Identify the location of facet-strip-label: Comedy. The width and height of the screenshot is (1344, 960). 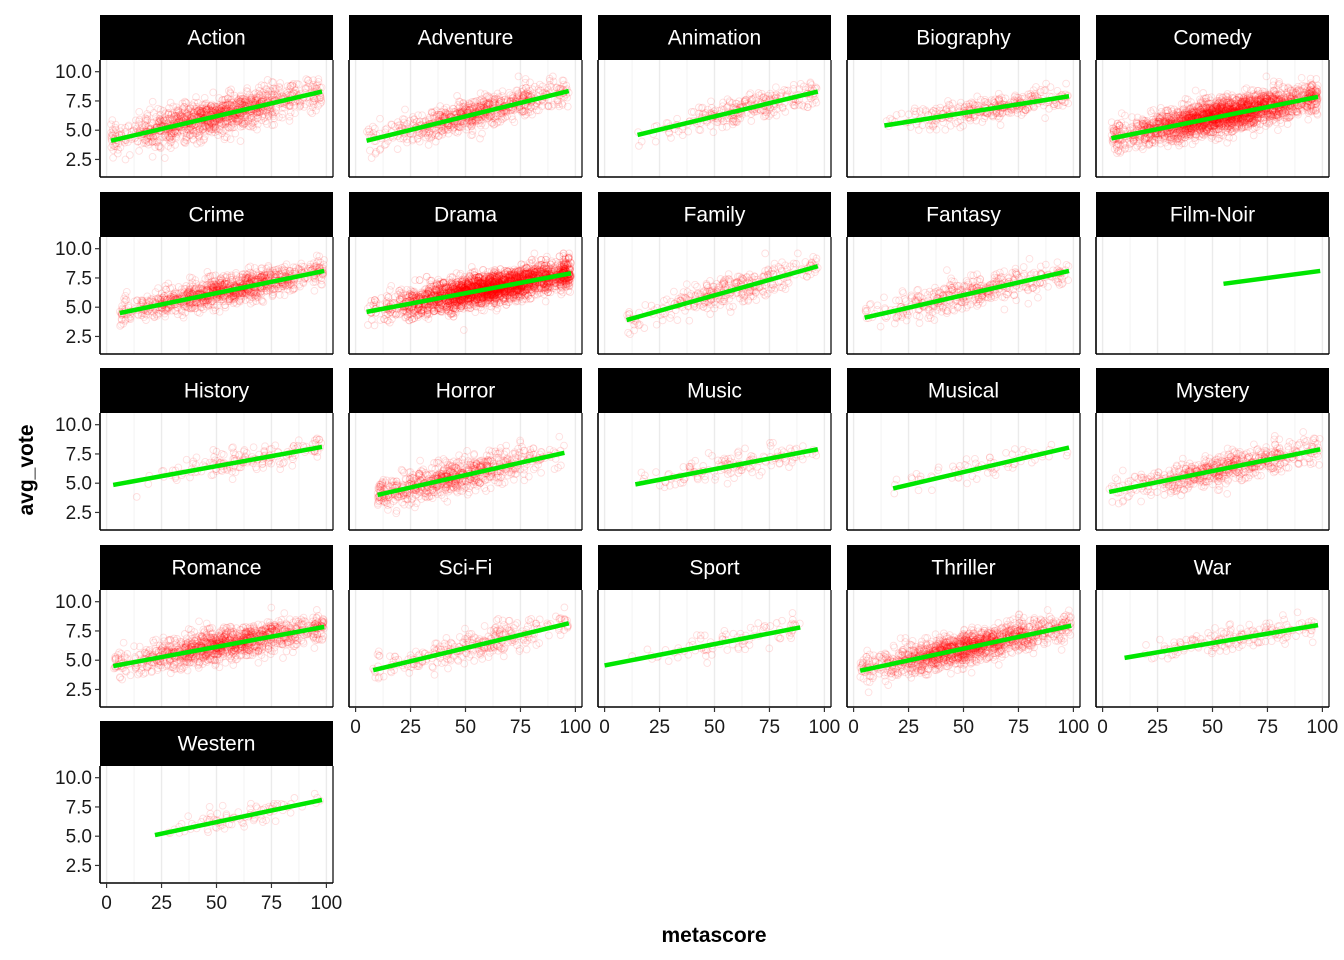
(1212, 38).